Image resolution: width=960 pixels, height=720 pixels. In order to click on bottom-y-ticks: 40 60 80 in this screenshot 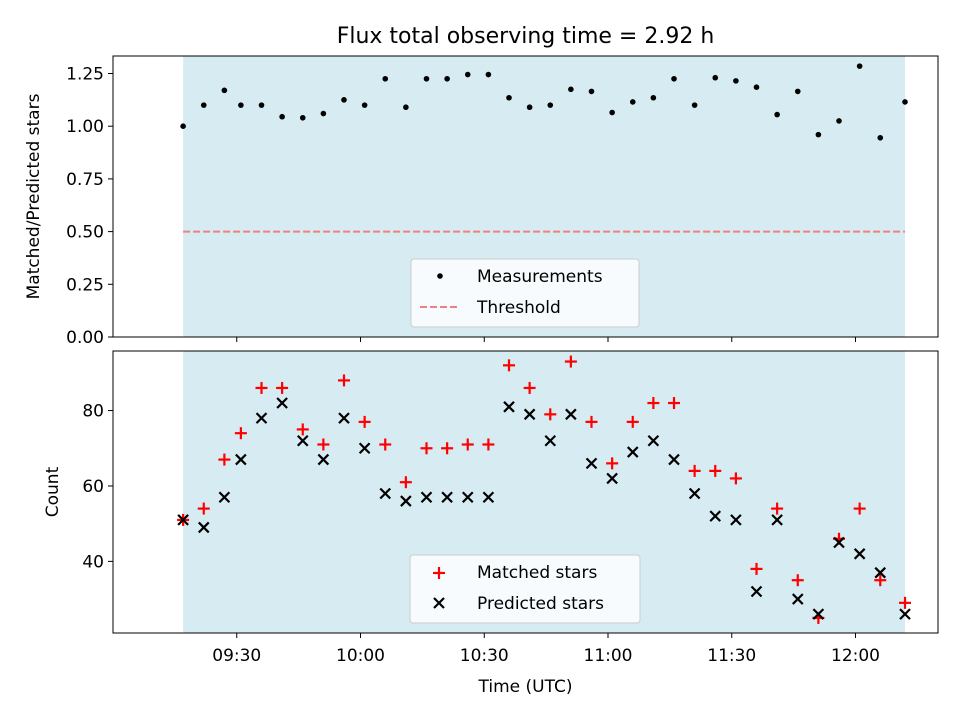, I will do `click(97, 487)`.